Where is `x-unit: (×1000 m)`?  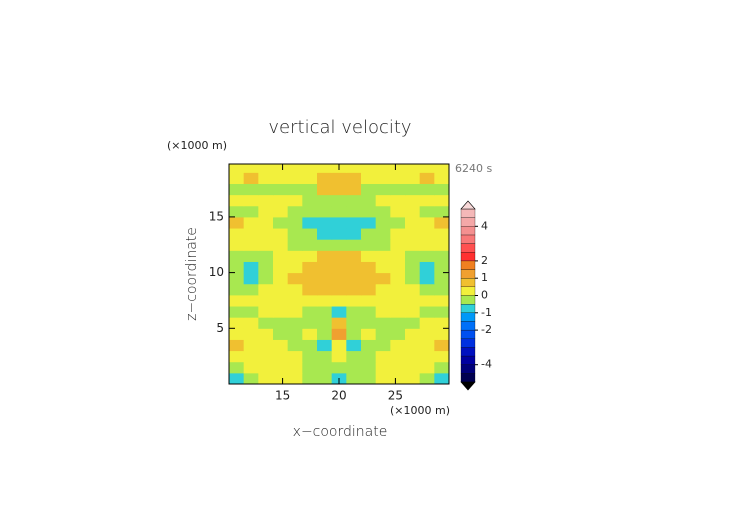 x-unit: (×1000 m) is located at coordinates (420, 410).